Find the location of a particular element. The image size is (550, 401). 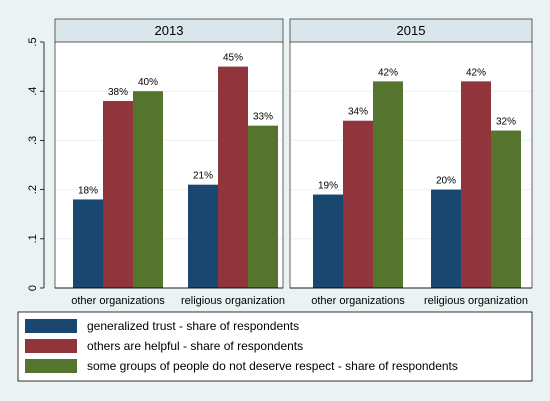

bar-data-label: 45% is located at coordinates (233, 58).